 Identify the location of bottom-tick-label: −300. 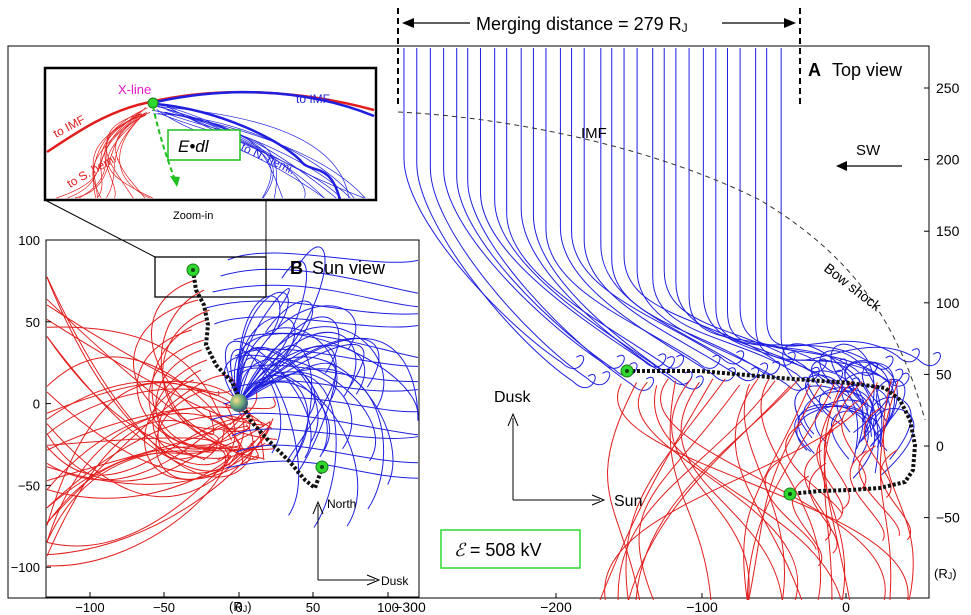
(410, 607).